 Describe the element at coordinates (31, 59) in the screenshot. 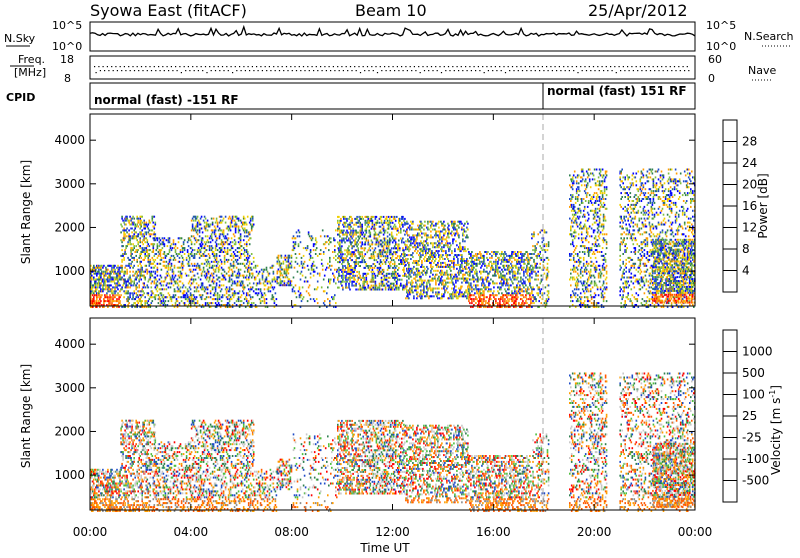

I see `freq-label: Freq.` at that location.